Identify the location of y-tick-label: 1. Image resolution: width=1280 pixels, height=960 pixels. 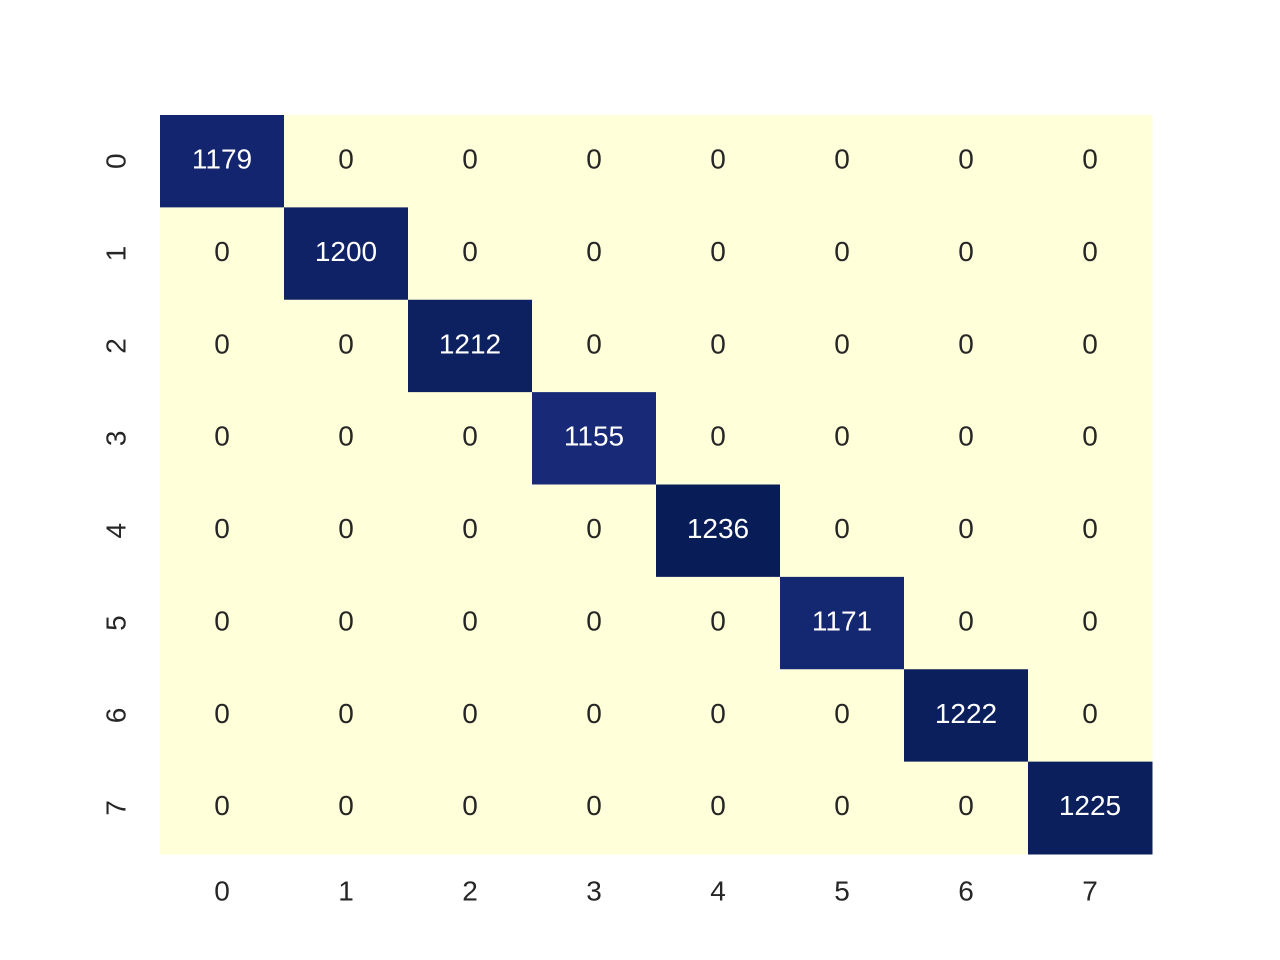
(115, 254).